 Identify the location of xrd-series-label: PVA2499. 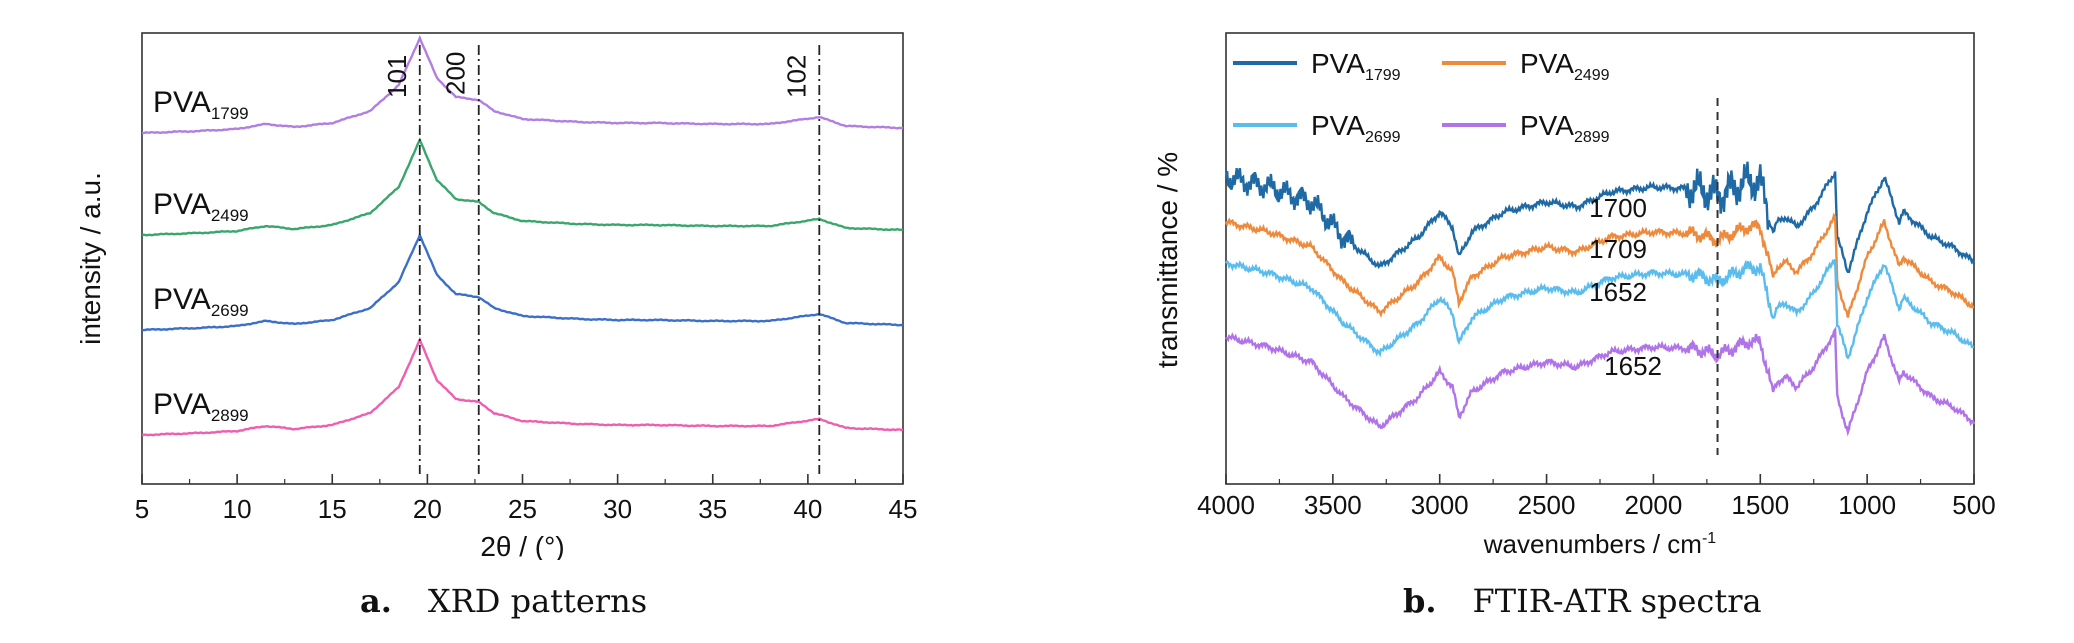
(201, 206).